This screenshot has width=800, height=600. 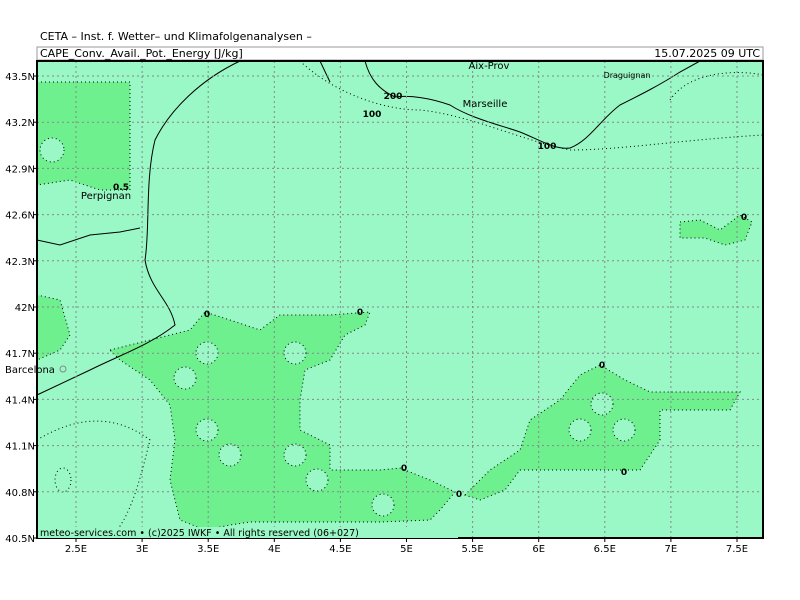 What do you see at coordinates (538, 549) in the screenshot?
I see `lon-label: 6E` at bounding box center [538, 549].